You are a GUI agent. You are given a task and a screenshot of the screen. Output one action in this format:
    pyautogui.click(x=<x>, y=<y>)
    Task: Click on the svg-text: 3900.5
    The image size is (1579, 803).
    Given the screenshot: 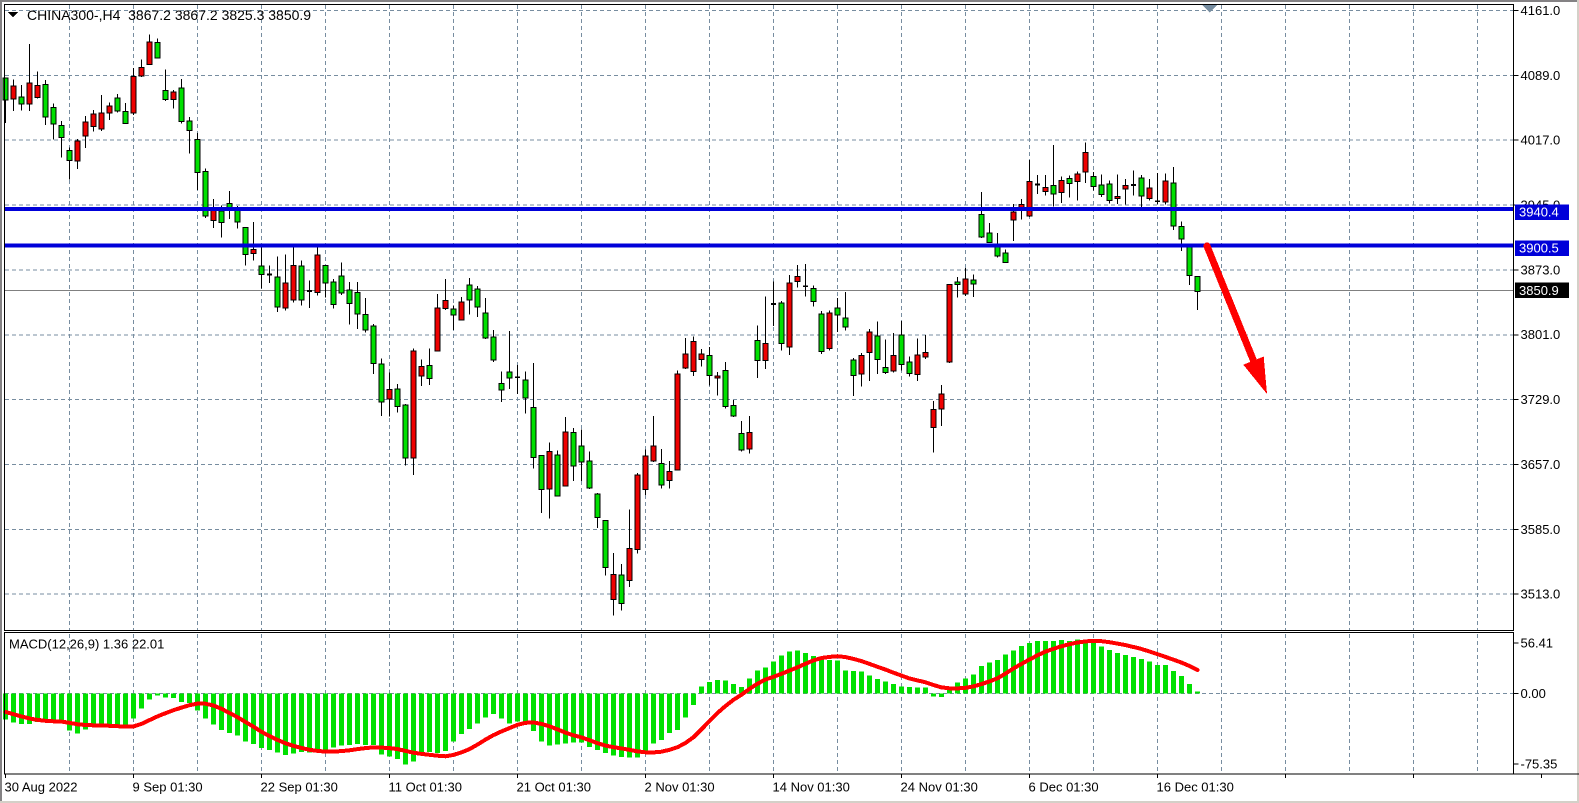 What is the action you would take?
    pyautogui.click(x=1539, y=248)
    